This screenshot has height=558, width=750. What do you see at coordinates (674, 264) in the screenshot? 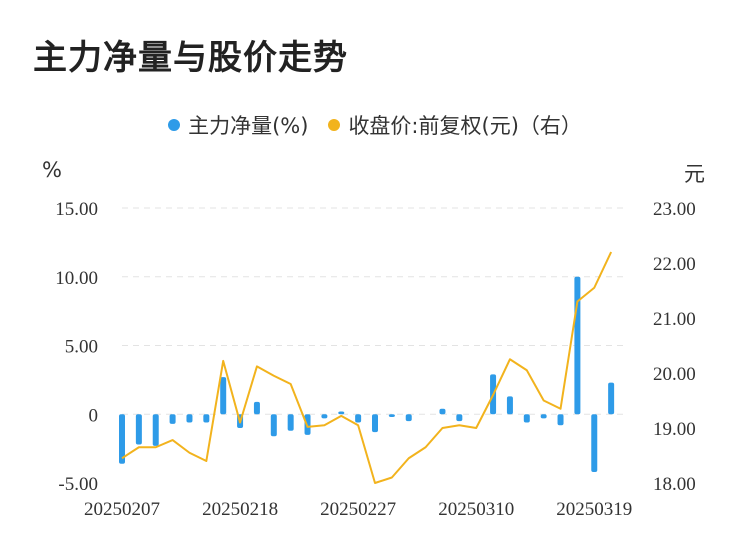
I see `y-right-tick-label: 22.00` at bounding box center [674, 264].